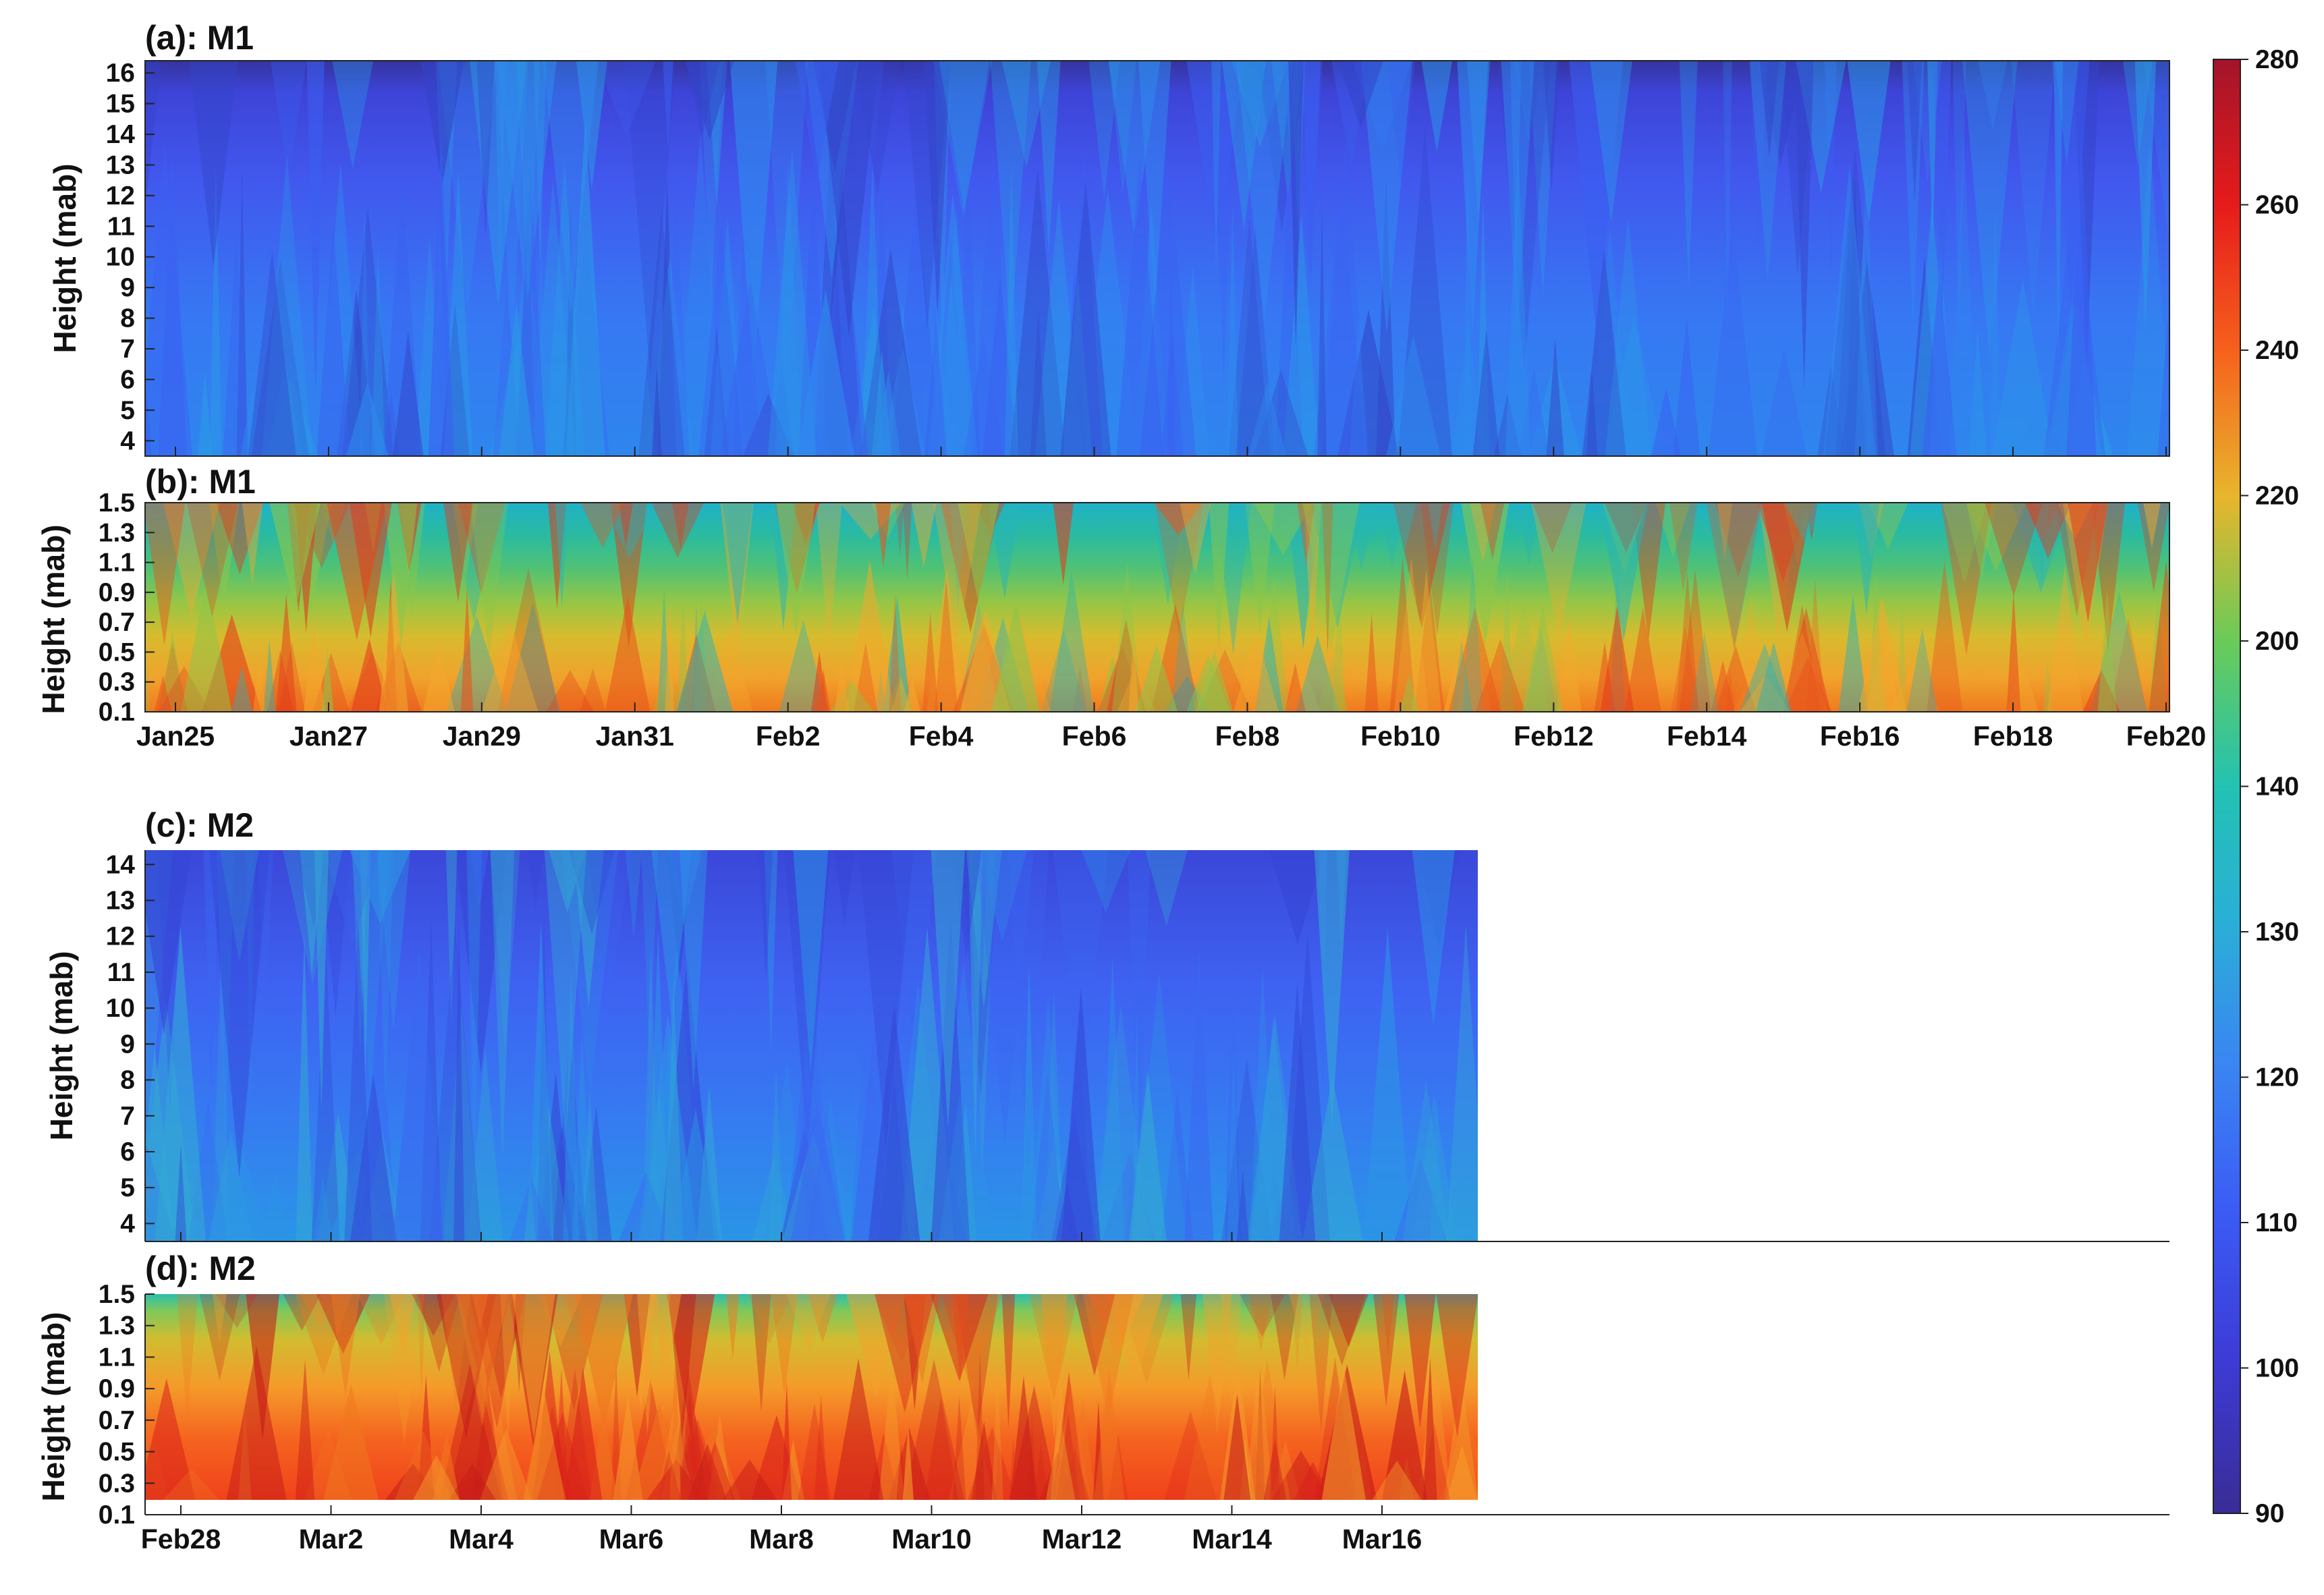 The height and width of the screenshot is (1595, 2324). What do you see at coordinates (2276, 1222) in the screenshot?
I see `colorbar-tick-label: 110` at bounding box center [2276, 1222].